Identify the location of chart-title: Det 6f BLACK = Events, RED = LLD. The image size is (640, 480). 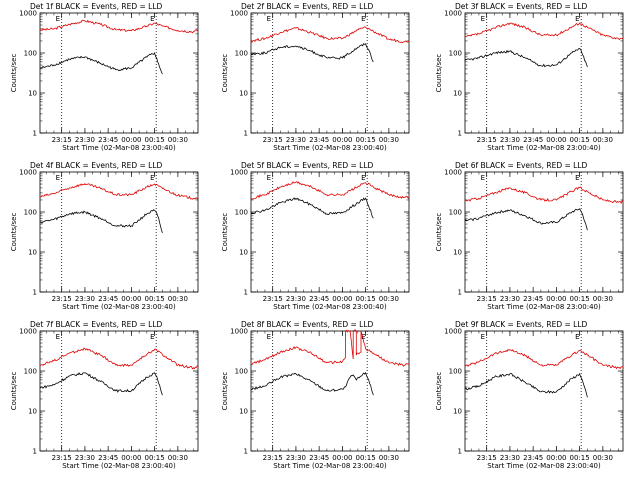
(521, 165).